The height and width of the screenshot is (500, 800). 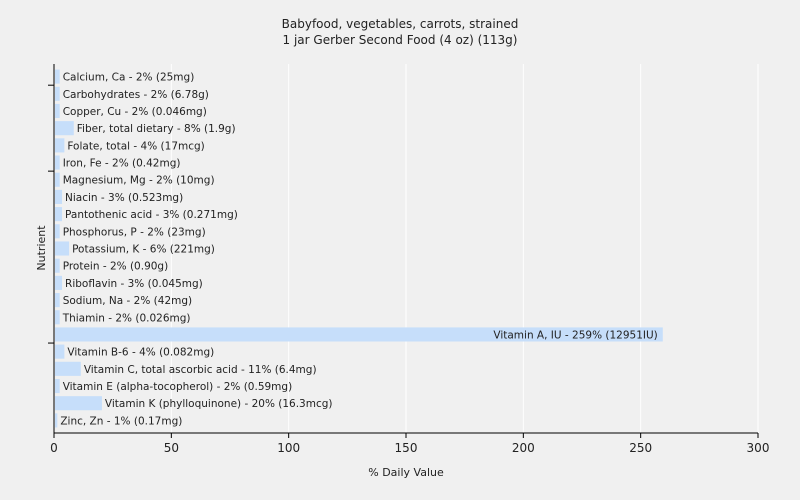 What do you see at coordinates (151, 215) in the screenshot?
I see `bar-label: Pantothenic acid - 3% (0.271mg)` at bounding box center [151, 215].